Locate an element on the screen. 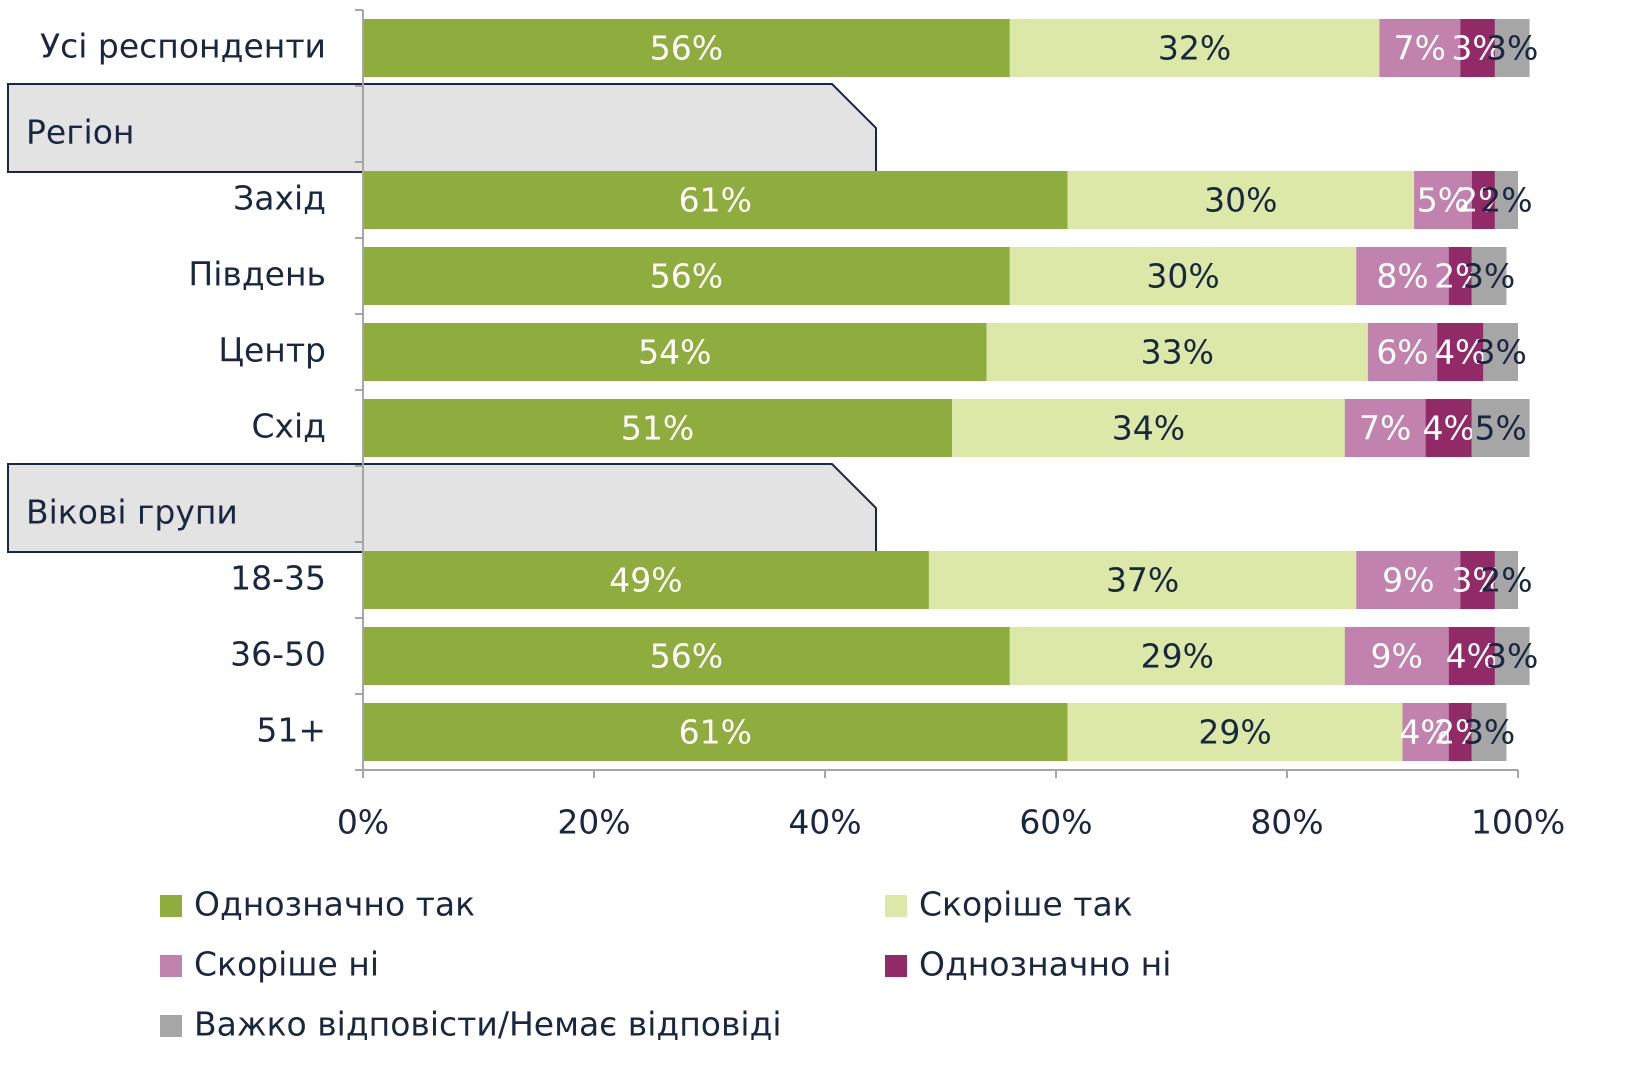  value-label: 34% is located at coordinates (1148, 428).